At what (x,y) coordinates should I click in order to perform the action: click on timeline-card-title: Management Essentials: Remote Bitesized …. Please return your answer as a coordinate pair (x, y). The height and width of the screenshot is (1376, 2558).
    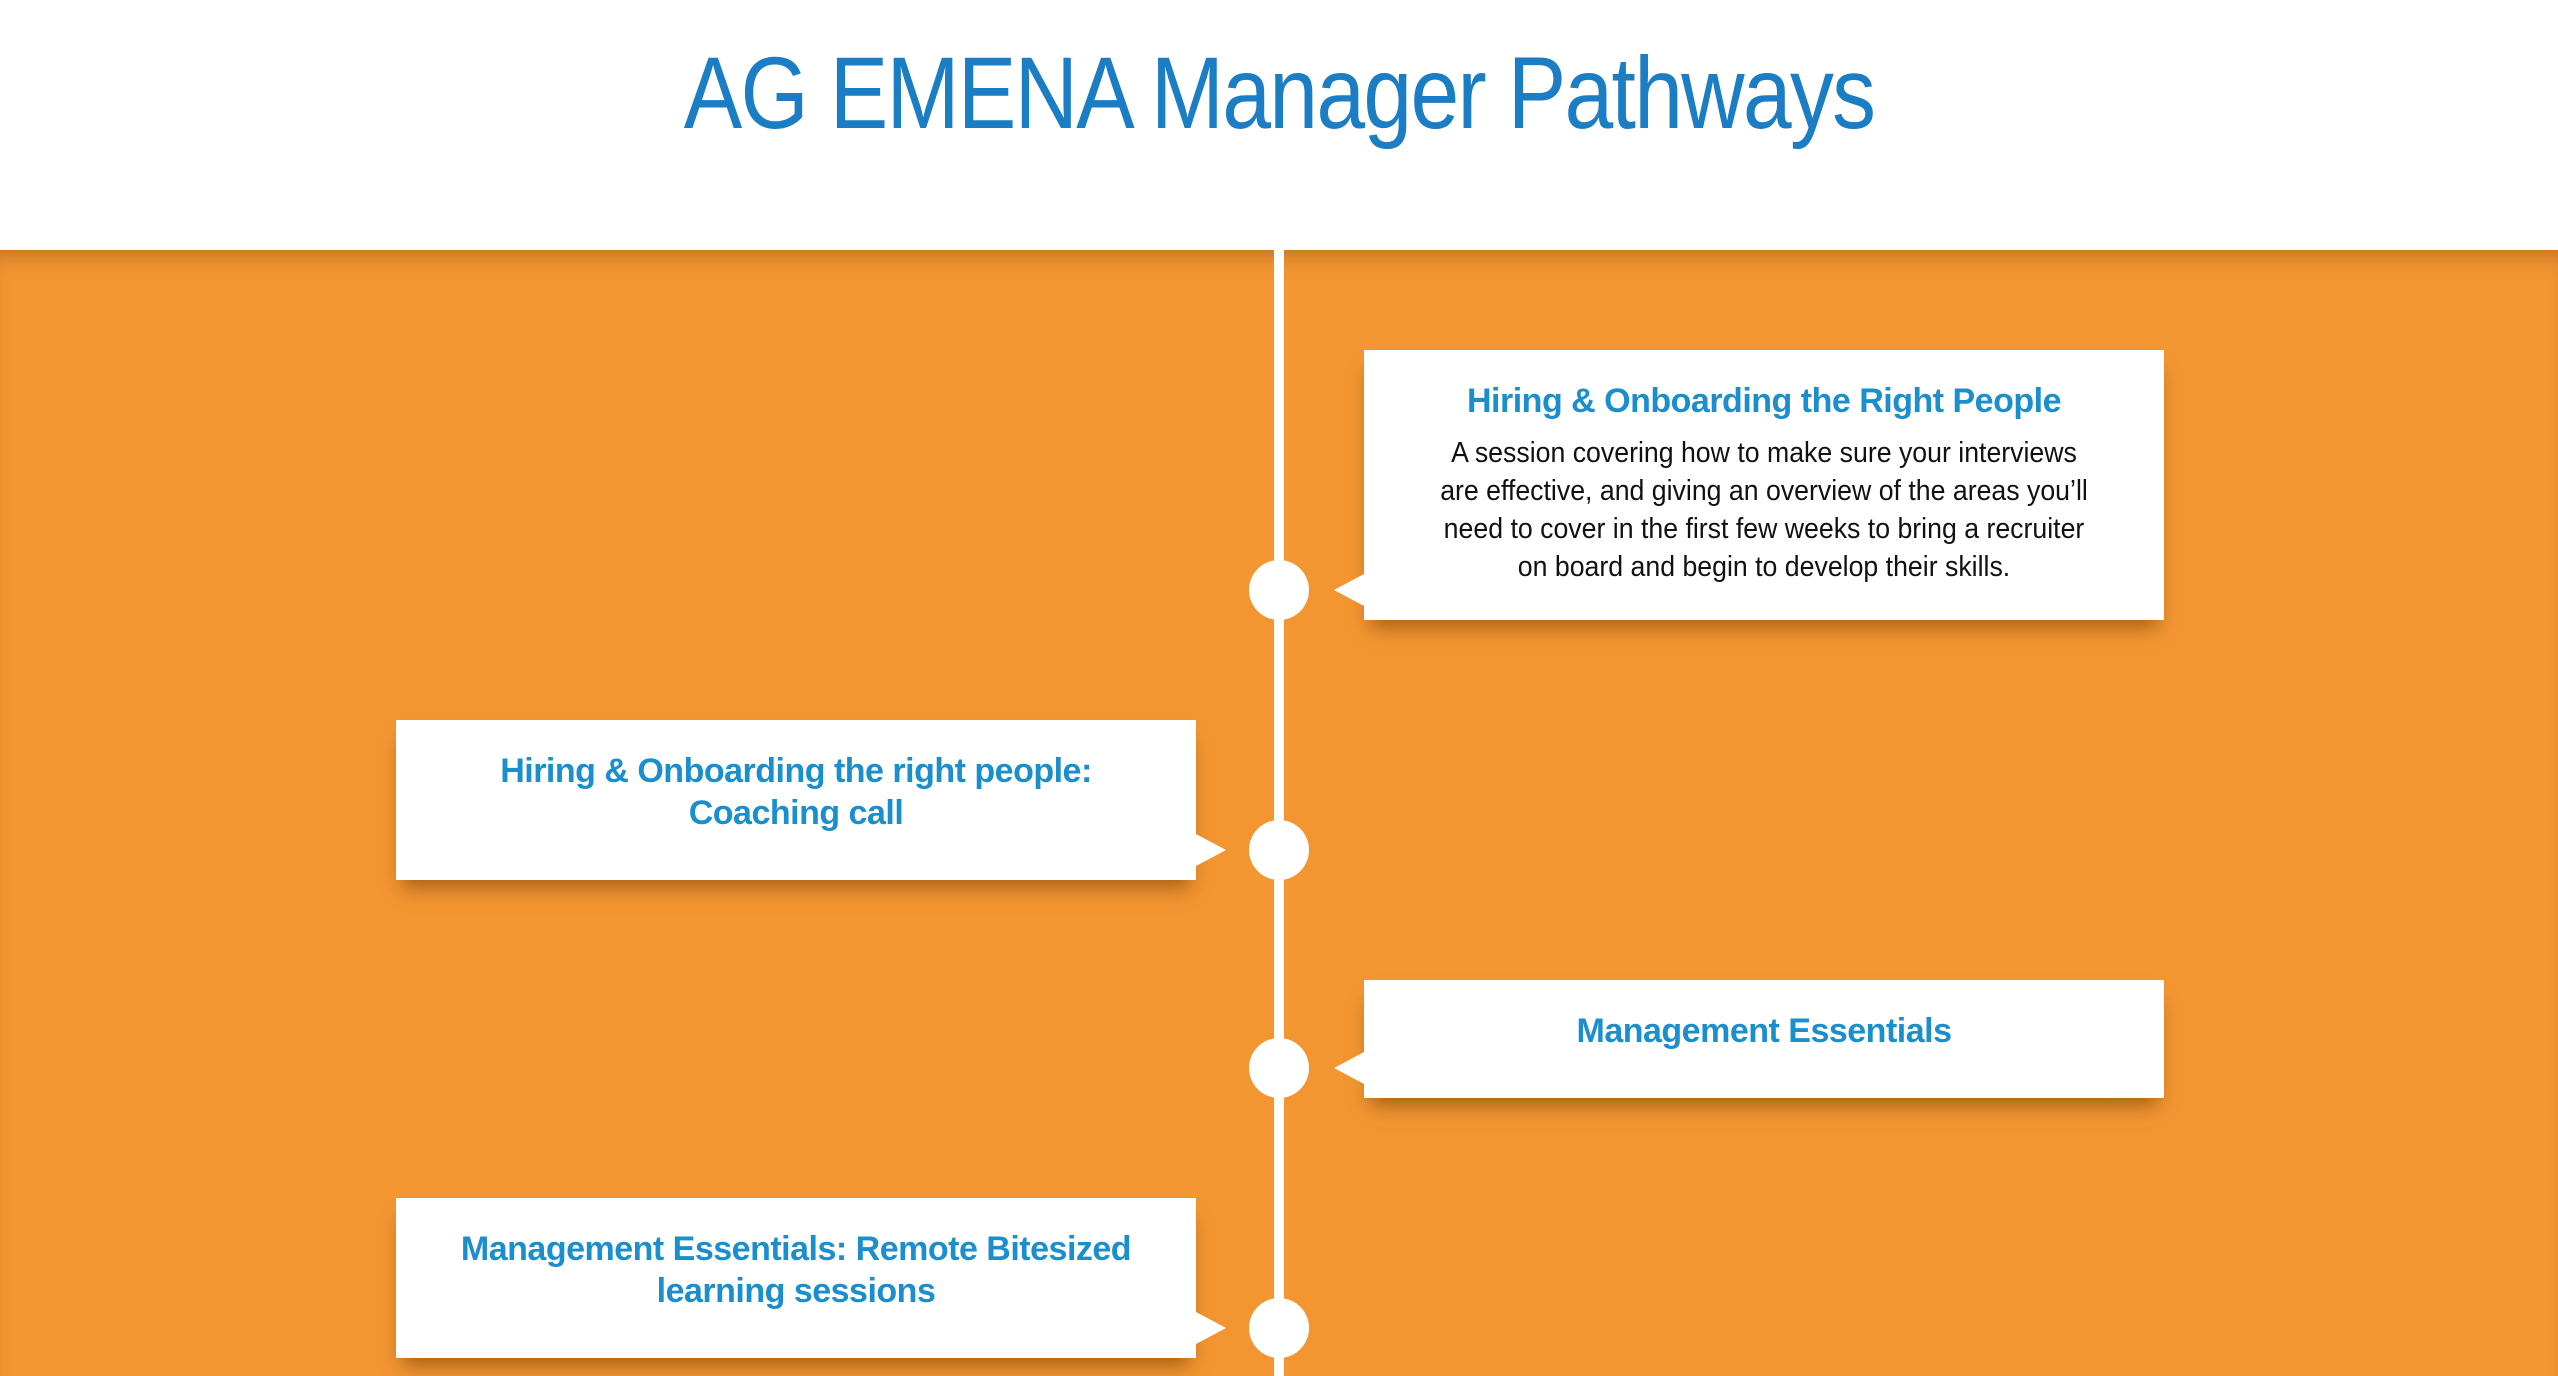
    Looking at the image, I should click on (796, 1270).